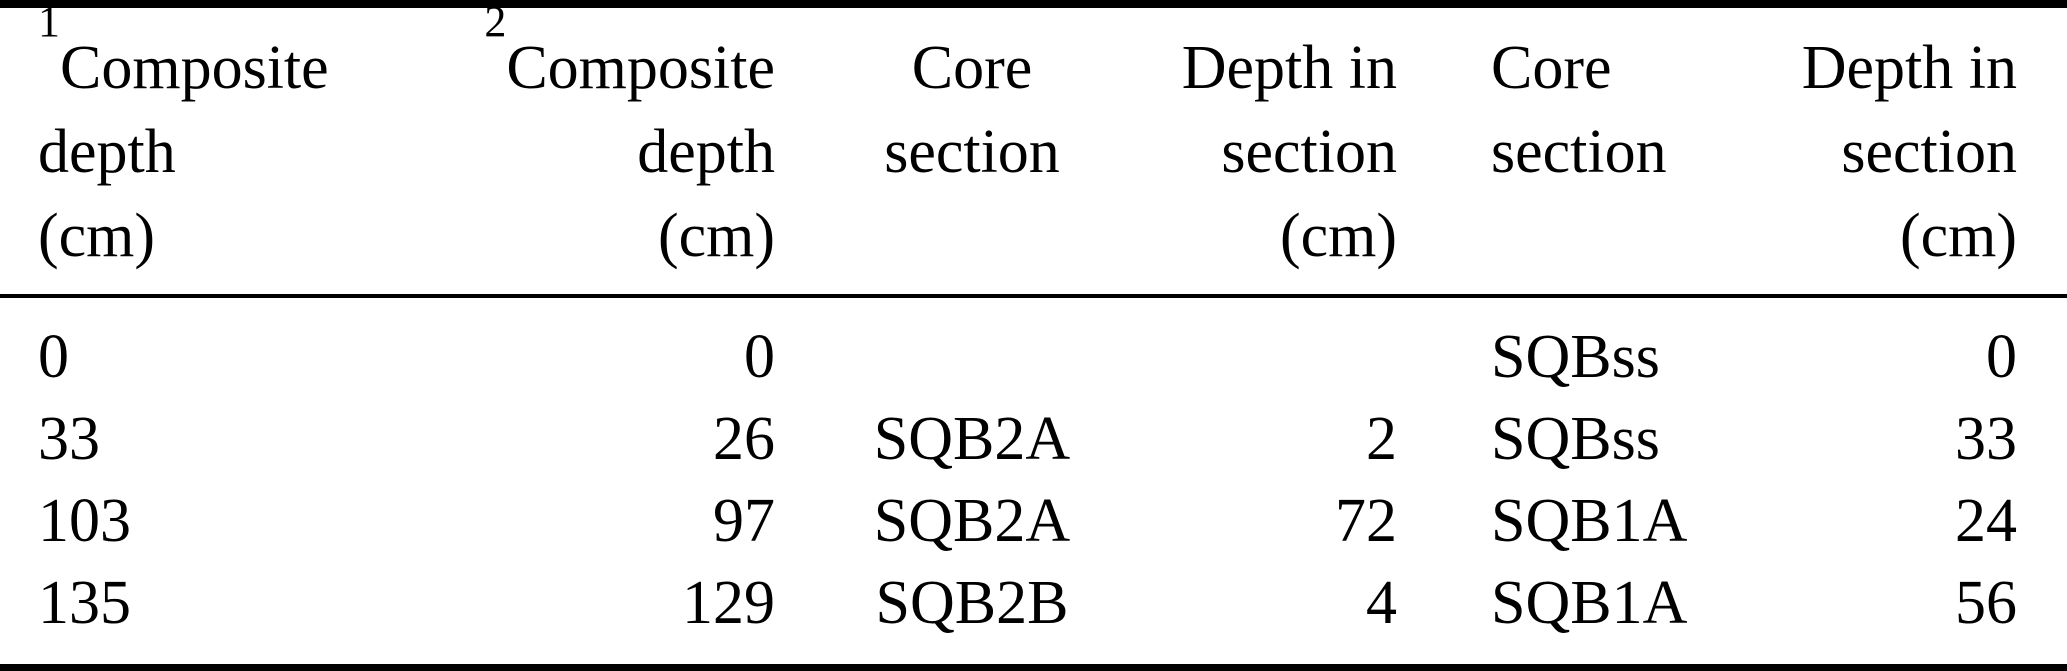 Image resolution: width=2067 pixels, height=671 pixels. What do you see at coordinates (180, 615) in the screenshot?
I see `cell-r4-composite-depth-1: 135` at bounding box center [180, 615].